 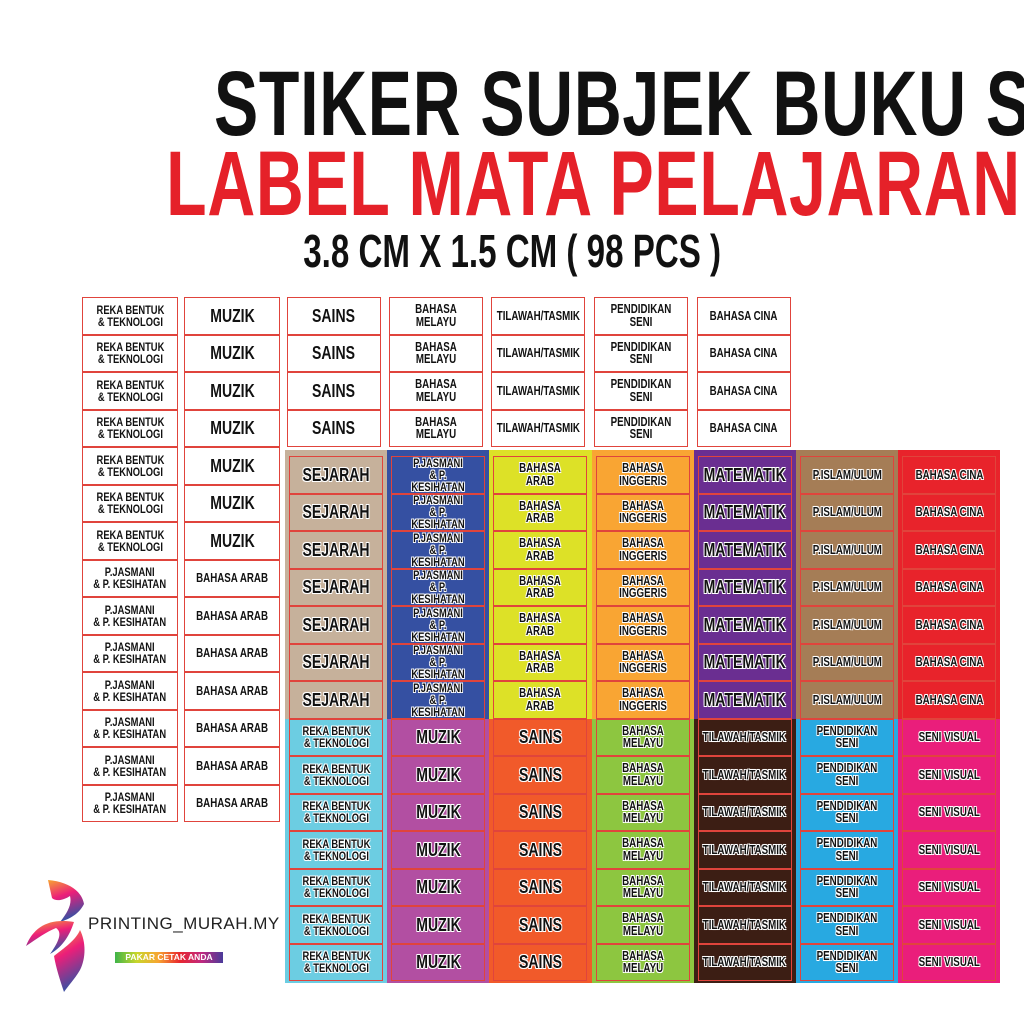 I want to click on subtitle-text: LABEL MATA PELAJARAN, so click(x=593, y=184).